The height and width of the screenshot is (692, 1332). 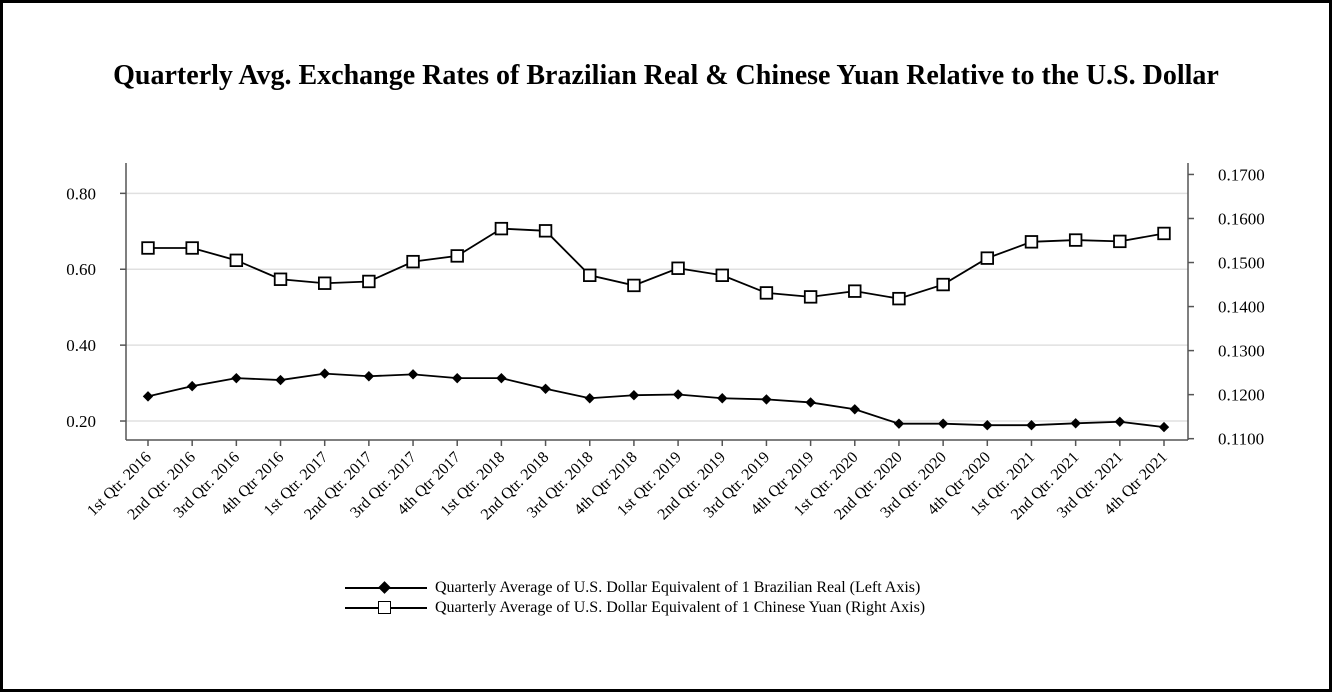 I want to click on series-cny, so click(x=656, y=263).